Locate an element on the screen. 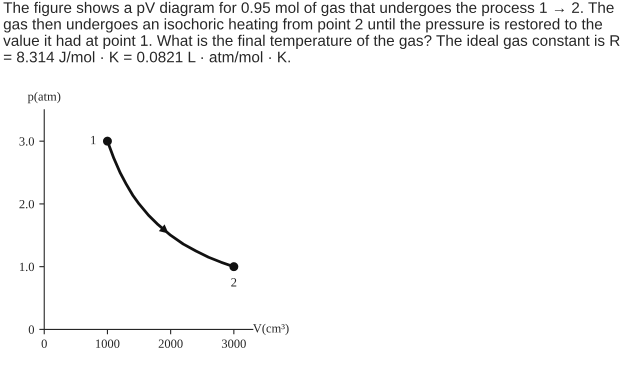 The image size is (632, 366). x-tick-label: 0 is located at coordinates (44, 343).